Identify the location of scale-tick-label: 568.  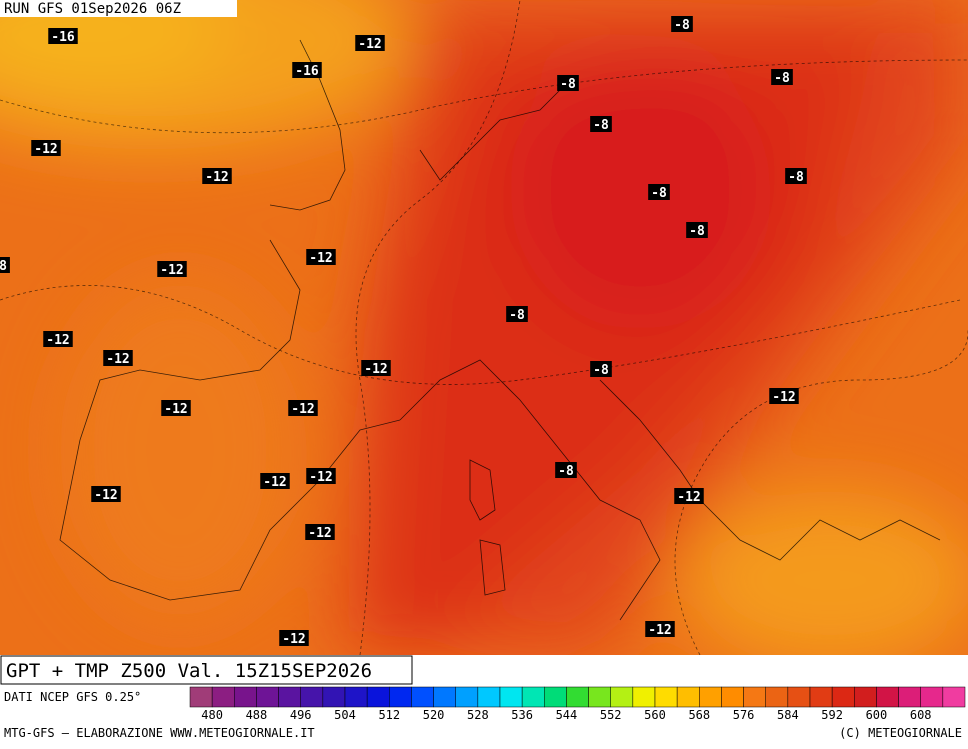
(699, 715).